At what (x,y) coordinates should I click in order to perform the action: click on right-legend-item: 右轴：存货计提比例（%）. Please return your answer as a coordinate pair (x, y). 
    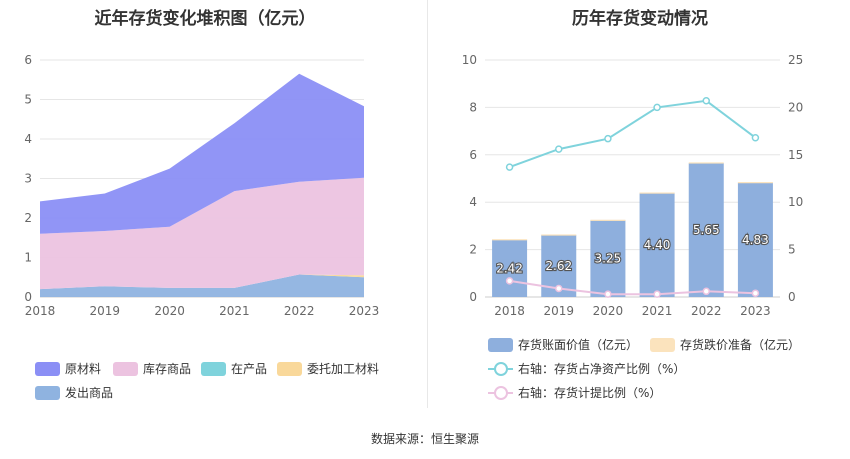
    Looking at the image, I should click on (574, 392).